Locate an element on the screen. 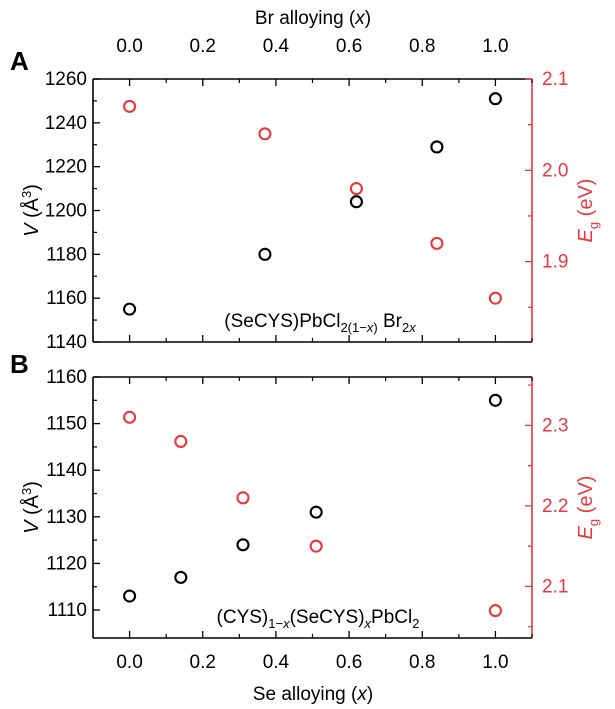 The height and width of the screenshot is (709, 615). left-y-tick-label: 1160 is located at coordinates (66, 298).